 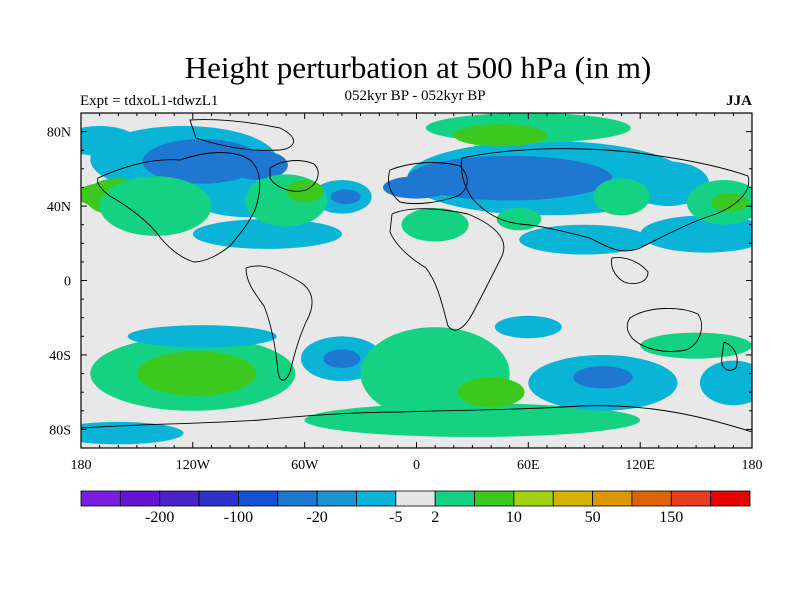 I want to click on colorbar-label: -20, so click(x=316, y=517).